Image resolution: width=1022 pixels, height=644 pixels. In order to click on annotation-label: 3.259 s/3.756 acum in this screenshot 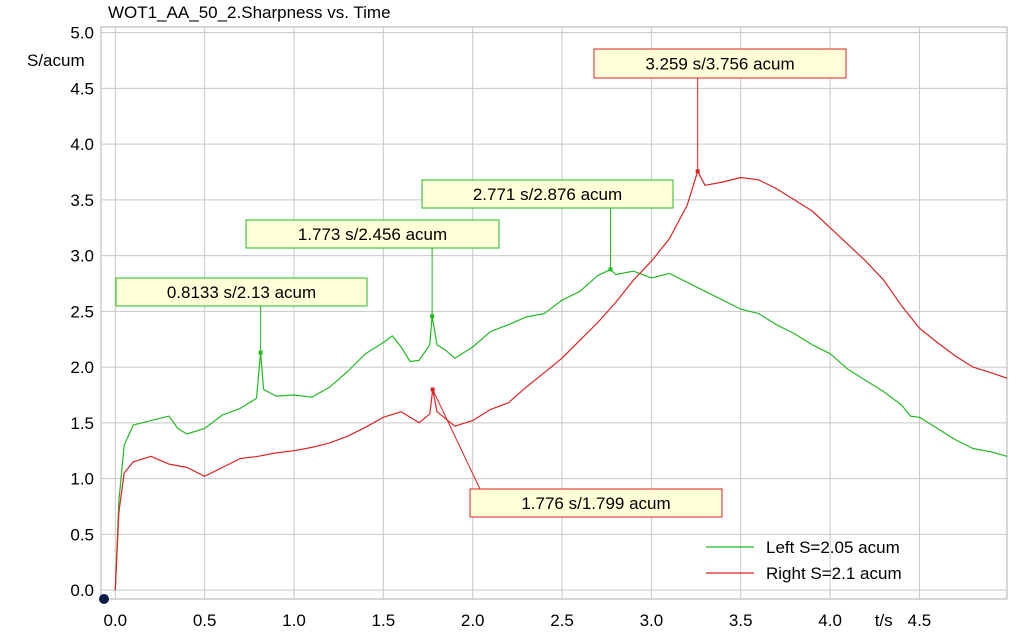, I will do `click(719, 64)`.